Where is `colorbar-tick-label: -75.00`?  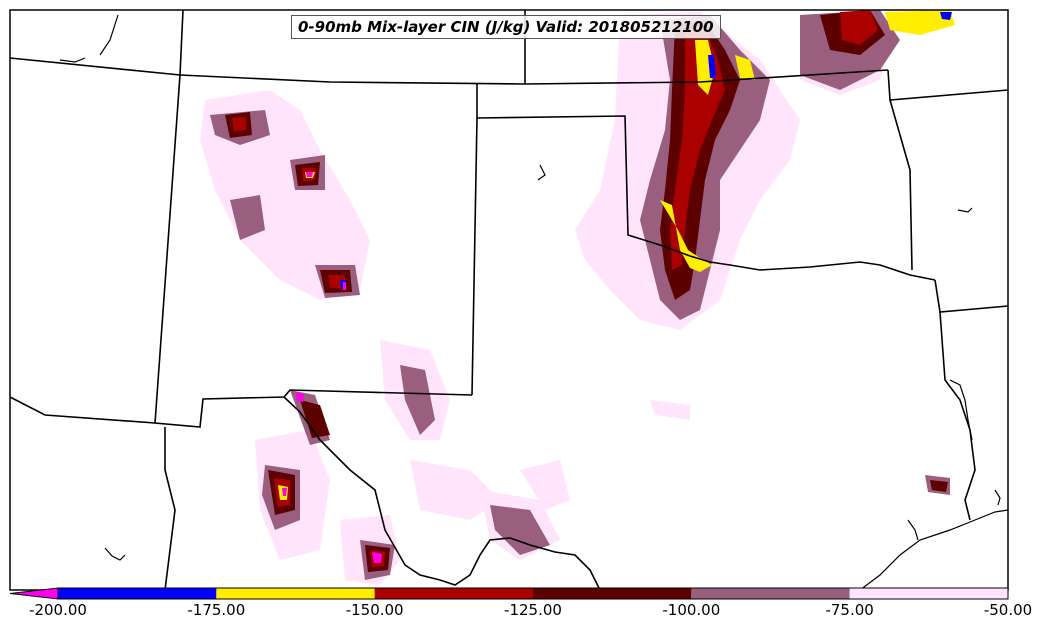
colorbar-tick-label: -75.00 is located at coordinates (849, 610).